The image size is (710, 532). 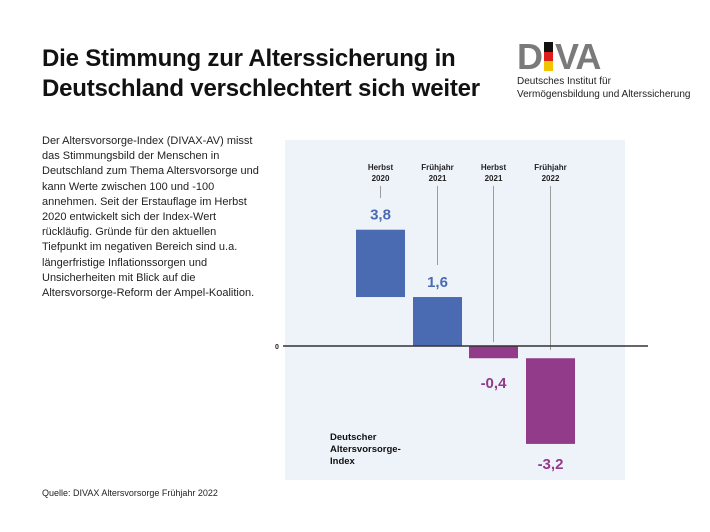 What do you see at coordinates (277, 347) in the screenshot?
I see `zero-tick-label: 0` at bounding box center [277, 347].